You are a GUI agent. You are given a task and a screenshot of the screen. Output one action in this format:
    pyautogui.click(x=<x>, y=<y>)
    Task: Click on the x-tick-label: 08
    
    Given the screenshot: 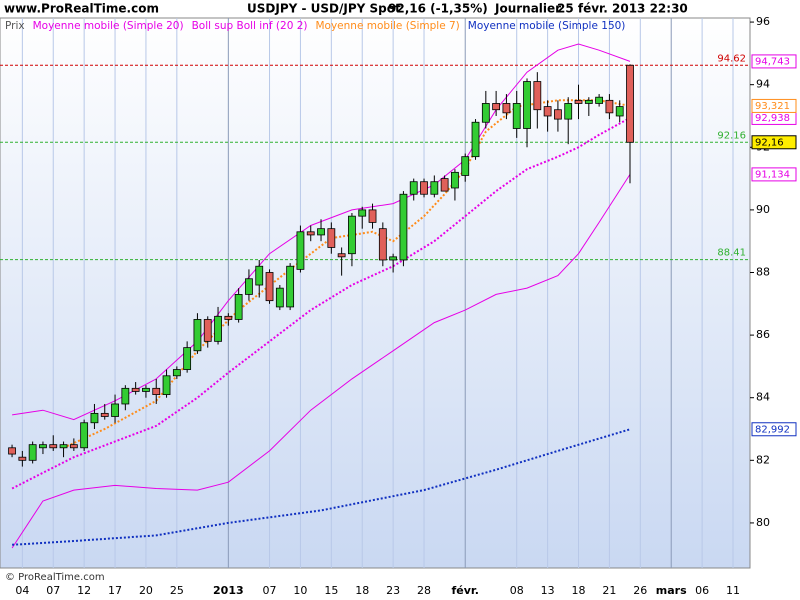 What is the action you would take?
    pyautogui.click(x=517, y=590)
    